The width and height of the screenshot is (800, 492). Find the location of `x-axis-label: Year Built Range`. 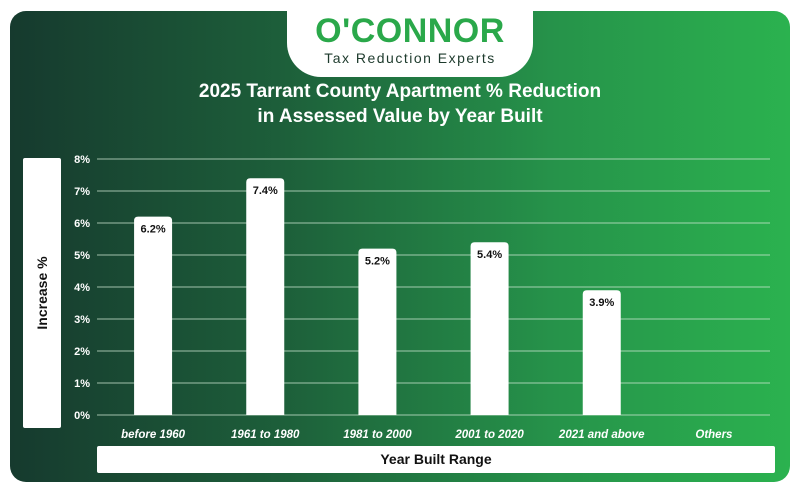

x-axis-label: Year Built Range is located at coordinates (436, 459).